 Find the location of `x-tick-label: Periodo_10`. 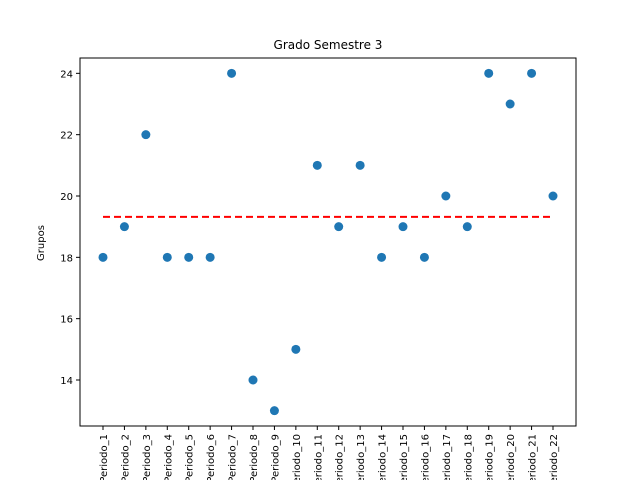

x-tick-label: Periodo_10 is located at coordinates (297, 457).